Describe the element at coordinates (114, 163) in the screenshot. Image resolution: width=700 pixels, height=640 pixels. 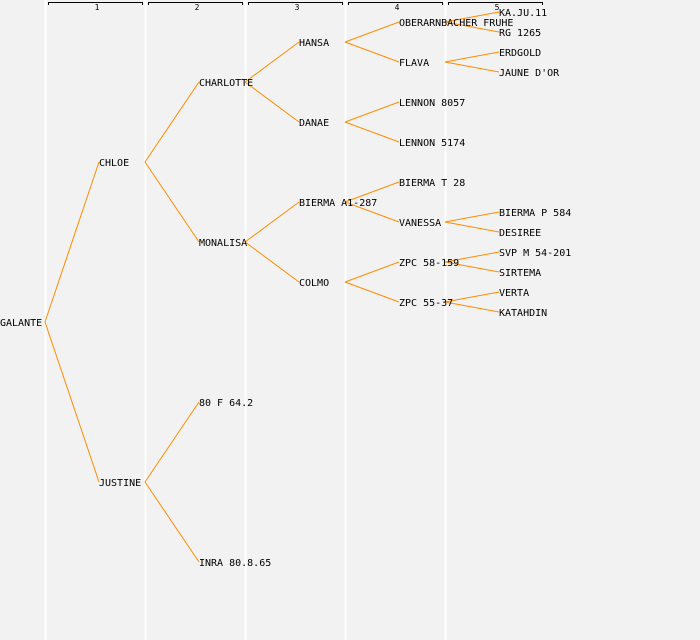
I see `pedigree-node-label: CHLOE` at that location.